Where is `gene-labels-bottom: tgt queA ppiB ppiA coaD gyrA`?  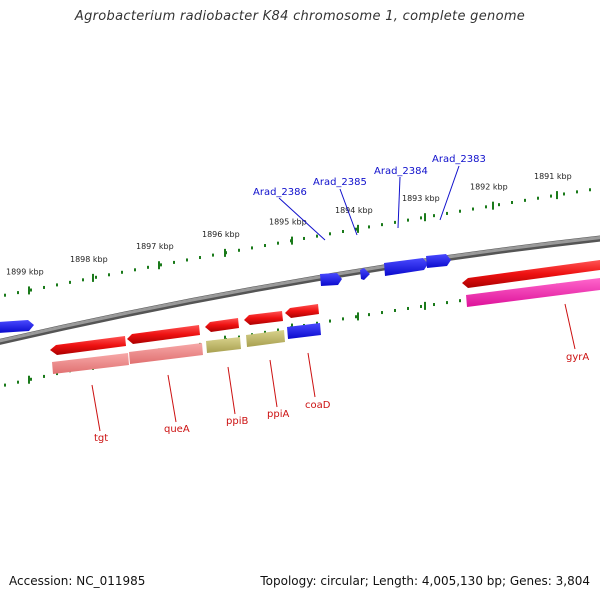 gene-labels-bottom: tgt queA ppiB ppiA coaD gyrA is located at coordinates (341, 398).